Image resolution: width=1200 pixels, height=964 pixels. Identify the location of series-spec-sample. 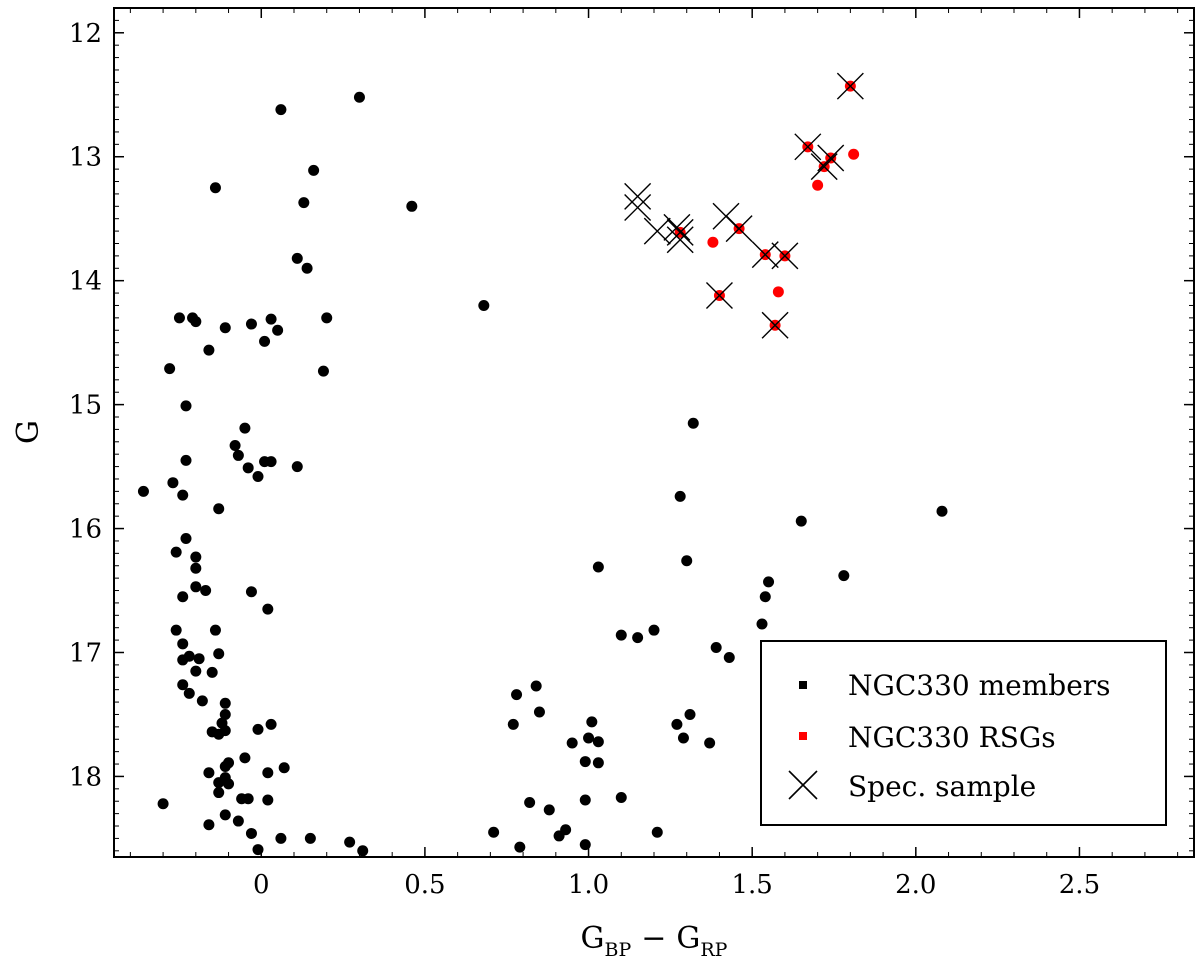
(744, 205).